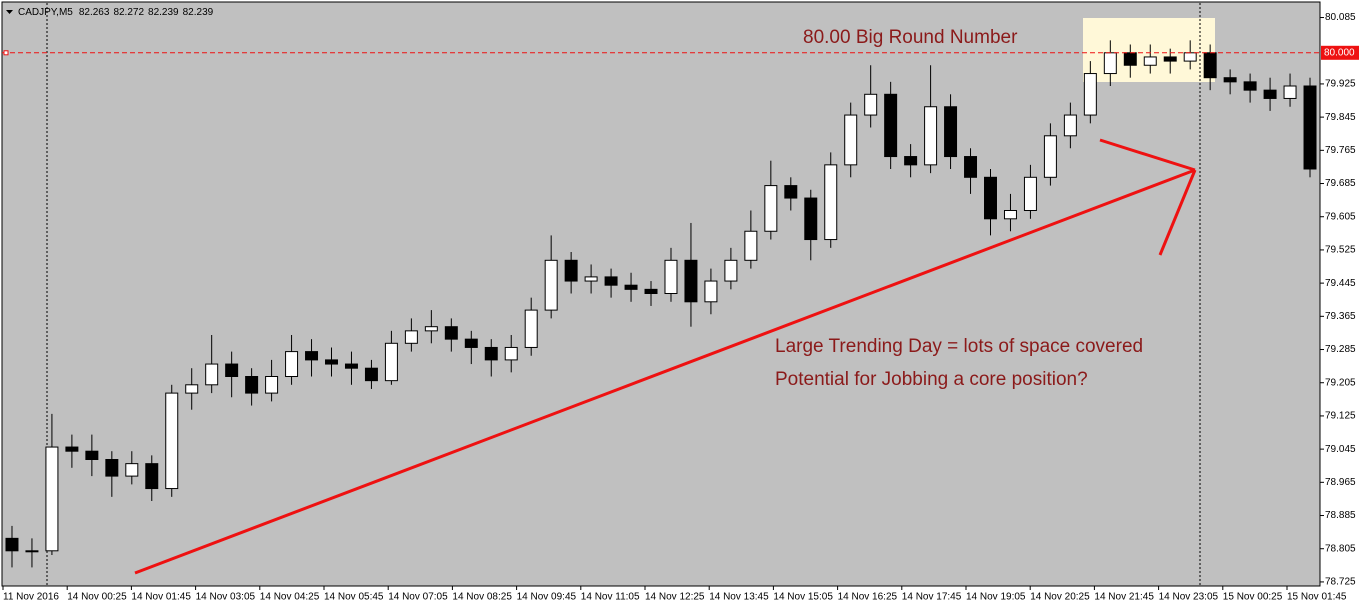 The width and height of the screenshot is (1360, 606). Describe the element at coordinates (1253, 597) in the screenshot. I see `x-tick-label: 15 Nov 00:25` at that location.